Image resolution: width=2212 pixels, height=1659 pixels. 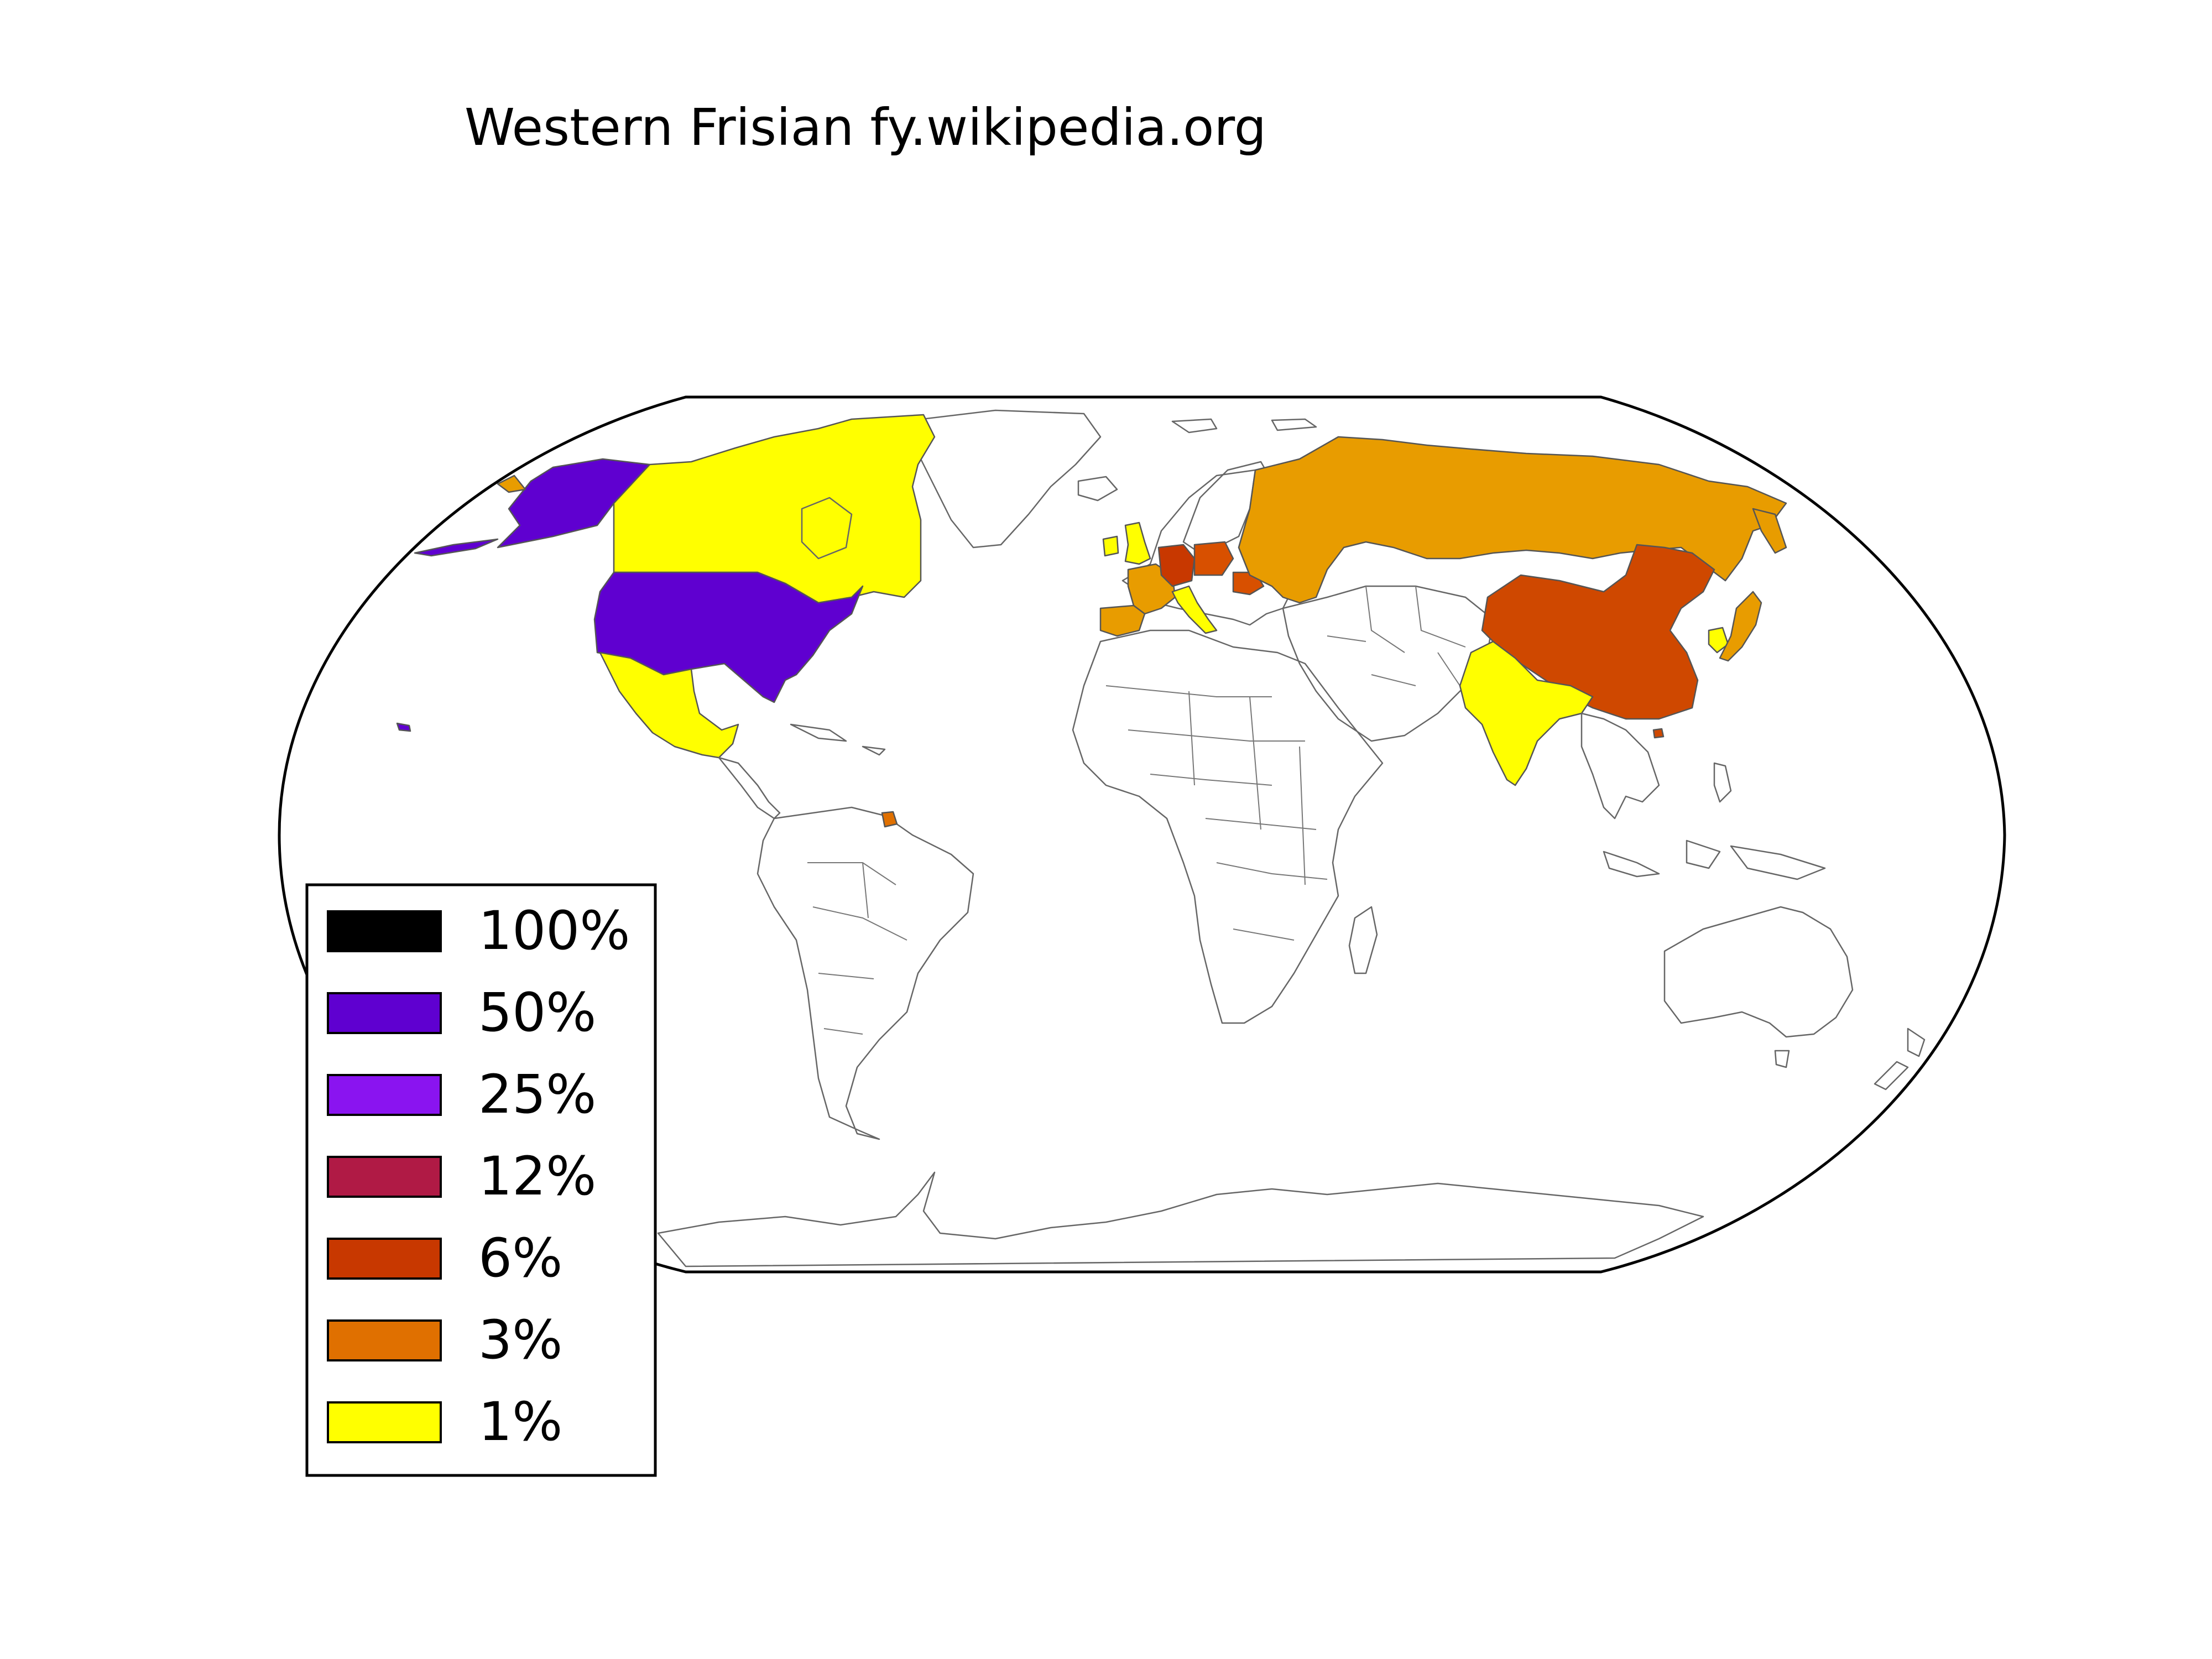 I want to click on korea, so click(x=1719, y=641).